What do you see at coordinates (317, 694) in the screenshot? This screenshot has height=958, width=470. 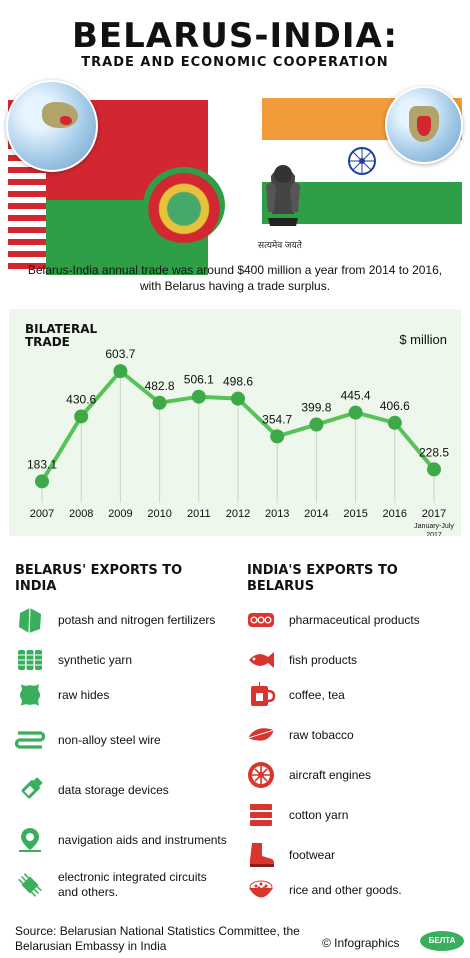 I see `export-item-label: coffee, tea` at bounding box center [317, 694].